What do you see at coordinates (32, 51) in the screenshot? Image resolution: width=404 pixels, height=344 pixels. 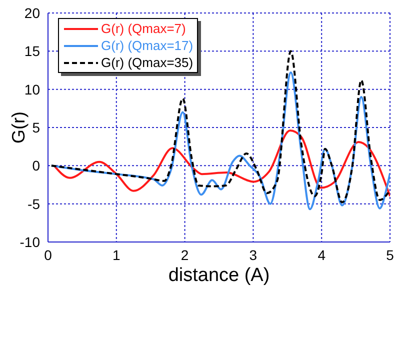 I see `y-tick-label: 15` at bounding box center [32, 51].